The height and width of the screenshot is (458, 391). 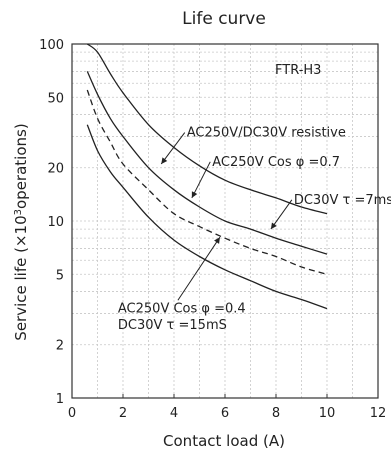 What do you see at coordinates (174, 413) in the screenshot?
I see `x-tick-label: 4` at bounding box center [174, 413].